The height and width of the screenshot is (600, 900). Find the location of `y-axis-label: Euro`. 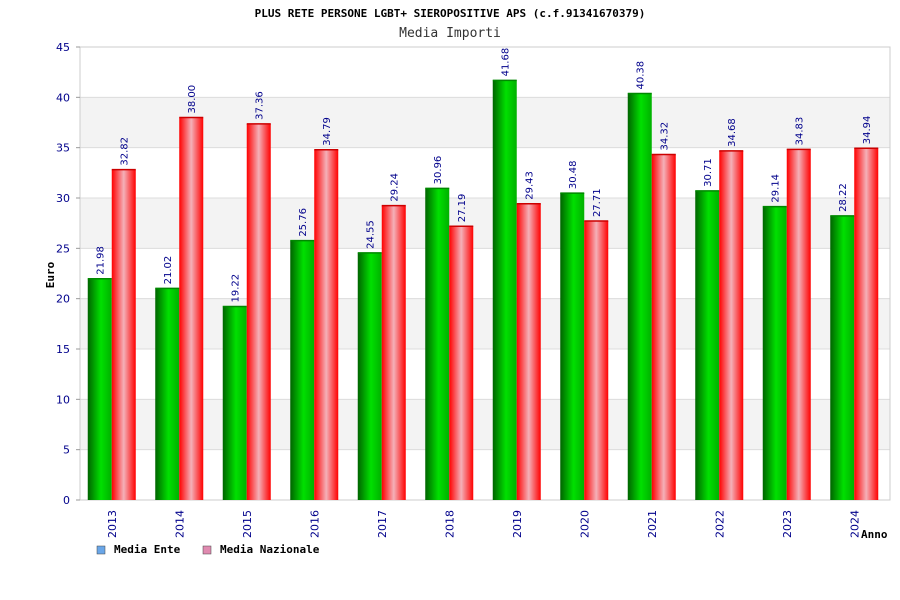

y-axis-label: Euro is located at coordinates (50, 274).